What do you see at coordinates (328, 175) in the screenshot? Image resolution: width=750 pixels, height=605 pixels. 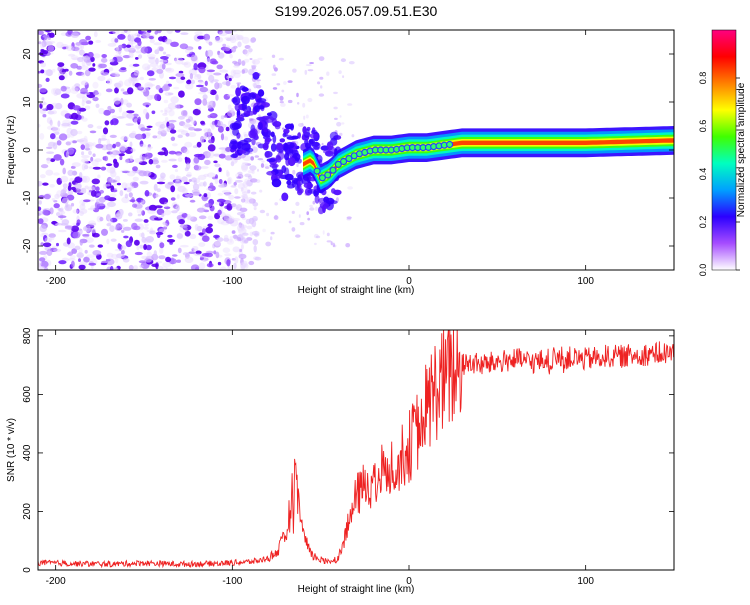 I see `ridge-dot` at bounding box center [328, 175].